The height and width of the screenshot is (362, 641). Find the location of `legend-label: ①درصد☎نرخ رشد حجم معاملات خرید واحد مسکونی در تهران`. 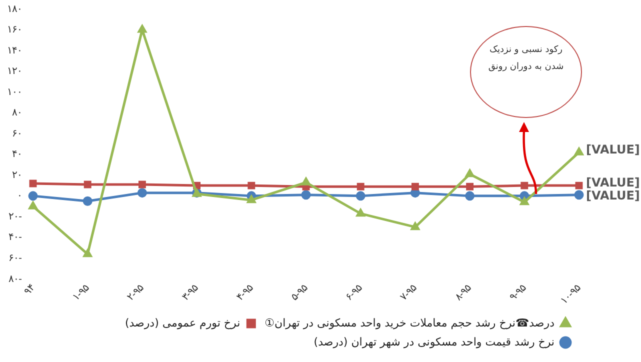

legend-label: ①درصد☎نرخ رشد حجم معاملات خرید واحد مسکونی در تهران is located at coordinates (409, 323).